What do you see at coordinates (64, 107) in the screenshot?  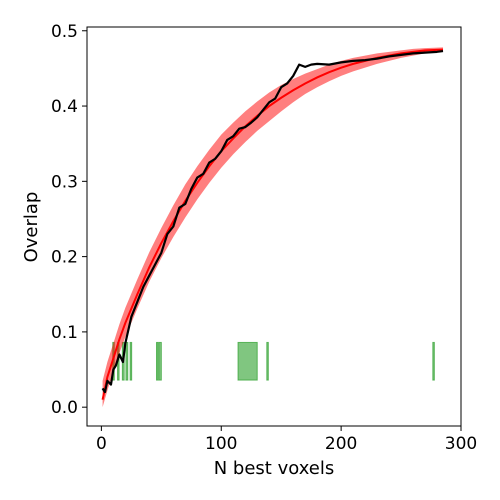 I see `y-tick-label-4: 0.4` at bounding box center [64, 107].